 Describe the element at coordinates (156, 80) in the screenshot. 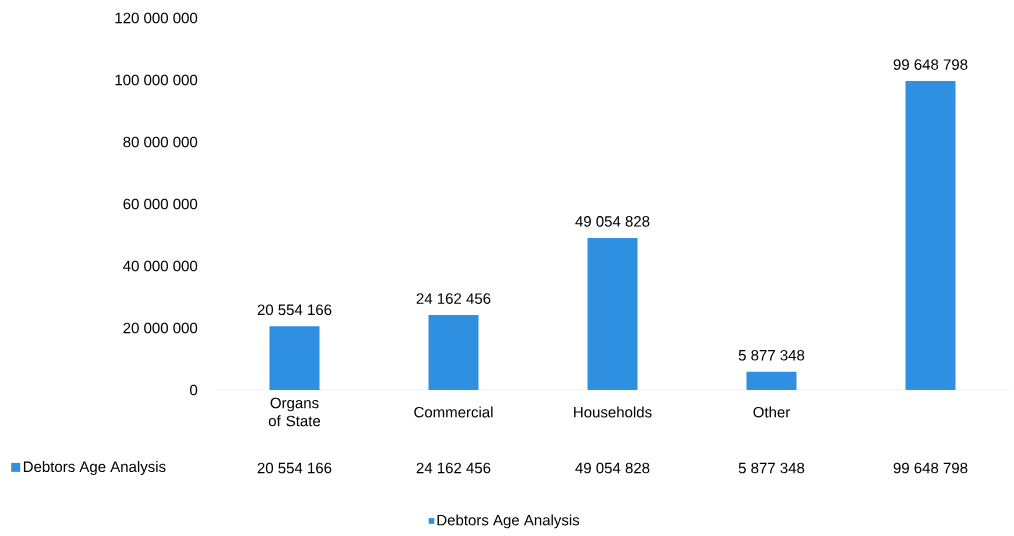

I see `y-tick-label: 100 000 000` at that location.